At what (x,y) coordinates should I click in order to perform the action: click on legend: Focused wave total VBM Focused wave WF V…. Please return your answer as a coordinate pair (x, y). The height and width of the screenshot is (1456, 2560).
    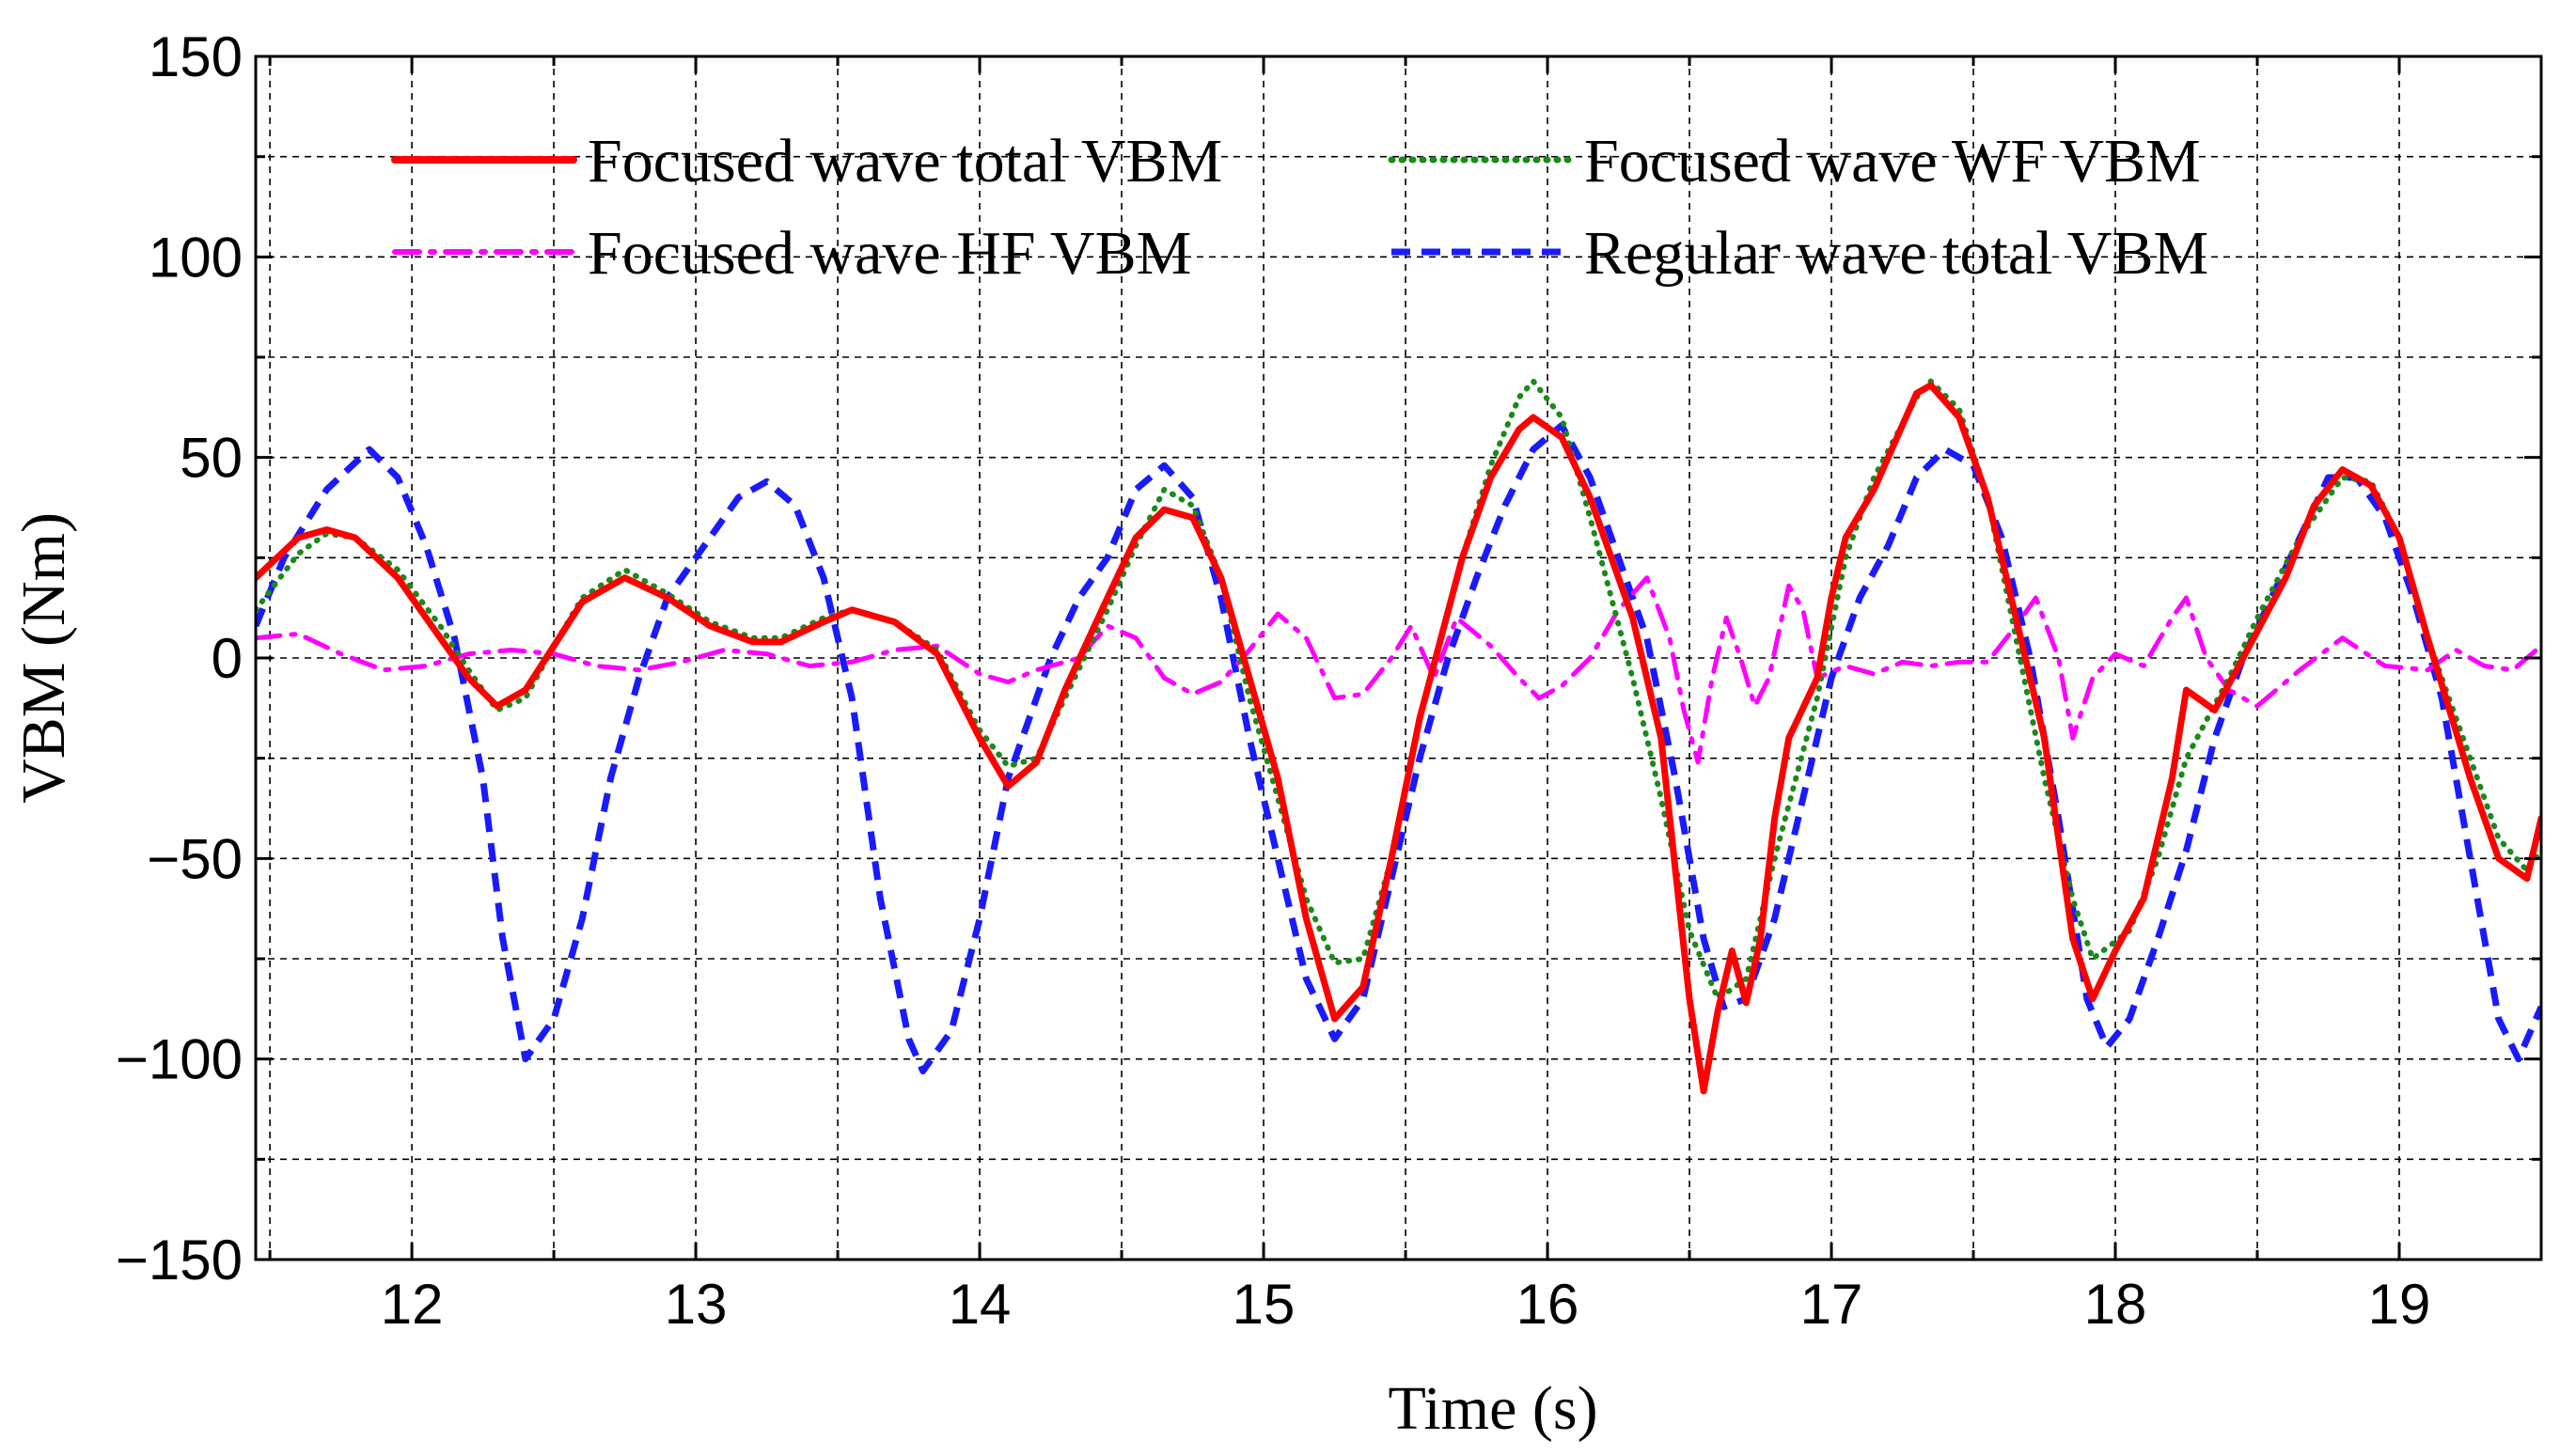
    Looking at the image, I should click on (1299, 207).